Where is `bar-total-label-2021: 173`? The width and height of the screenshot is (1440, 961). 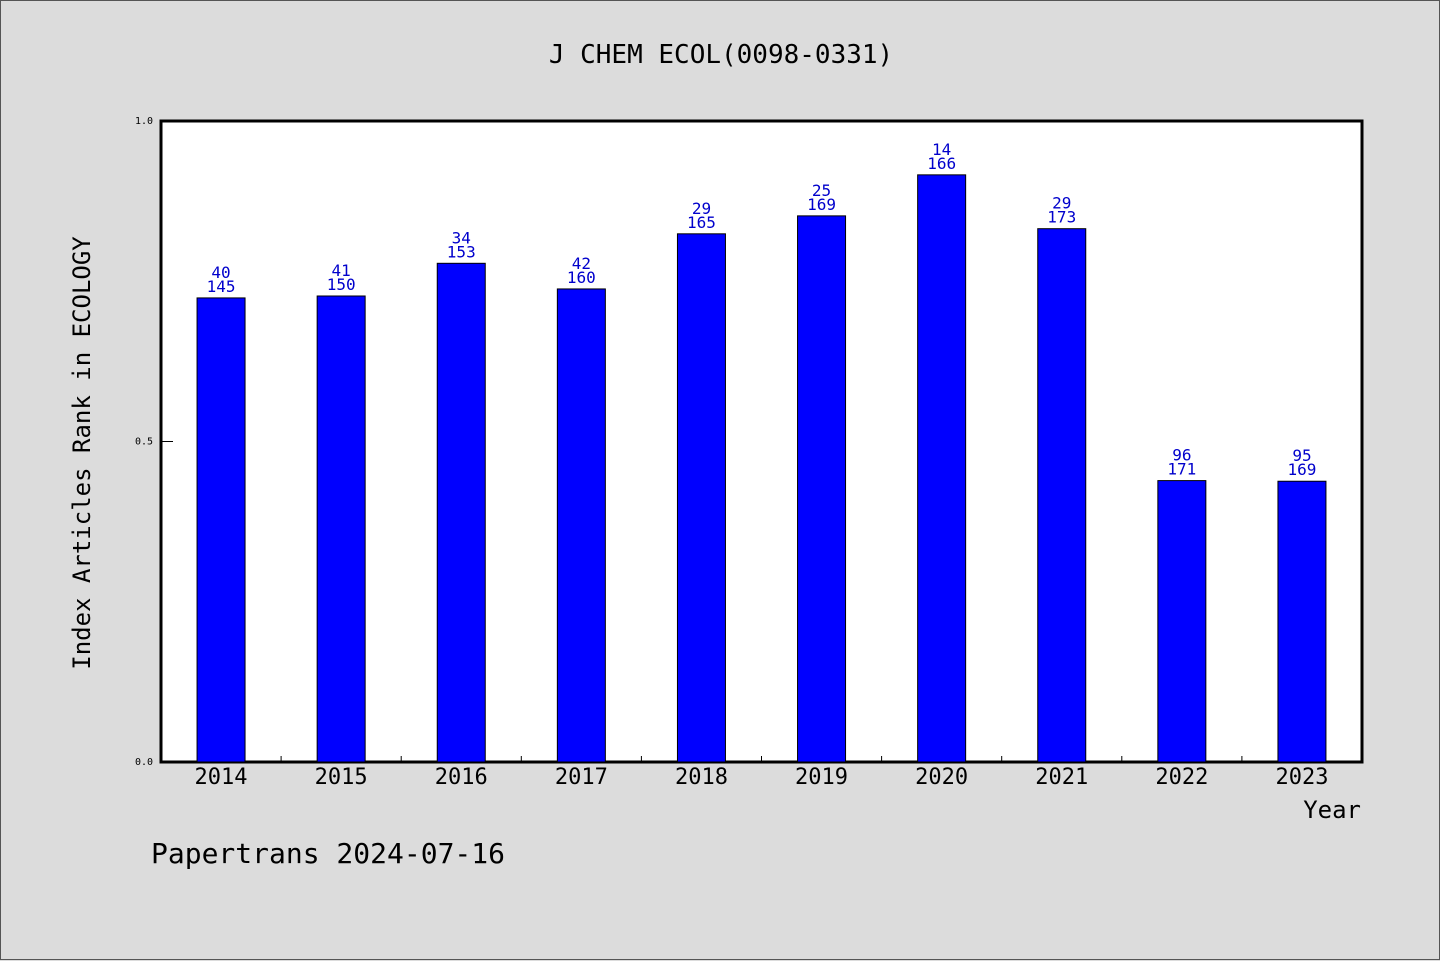 bar-total-label-2021: 173 is located at coordinates (1061, 217).